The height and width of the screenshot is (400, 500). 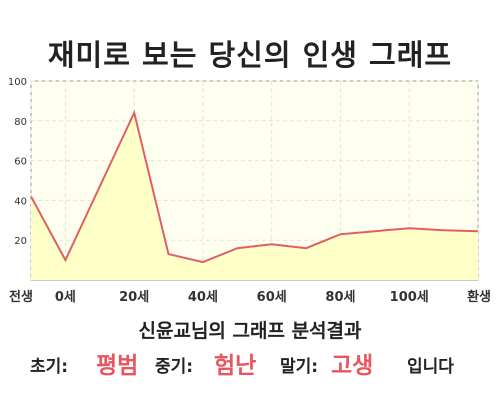 I want to click on y-tick-label: 60, so click(x=20, y=162).